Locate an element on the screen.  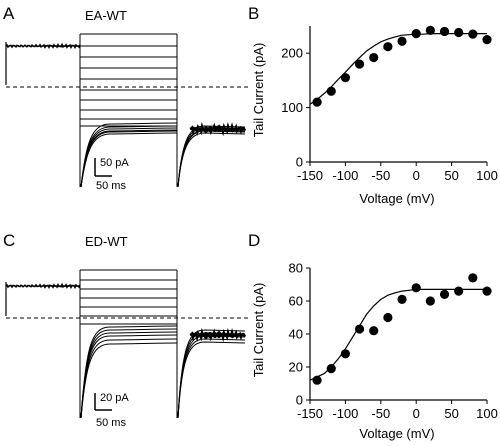
panel-letter-a: A is located at coordinates (9, 13).